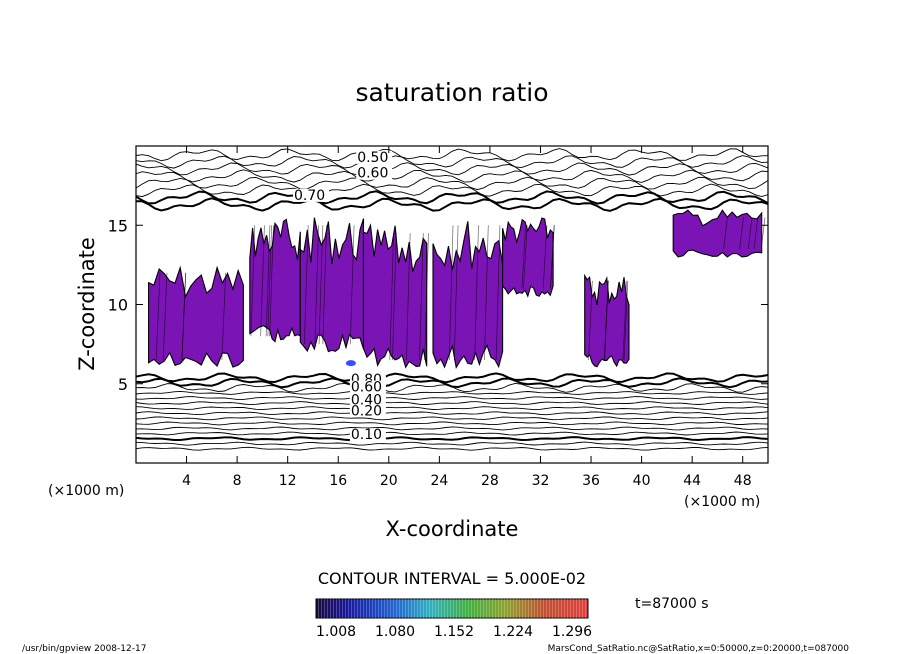 The image size is (904, 654). I want to click on x-tick-label: 28, so click(490, 481).